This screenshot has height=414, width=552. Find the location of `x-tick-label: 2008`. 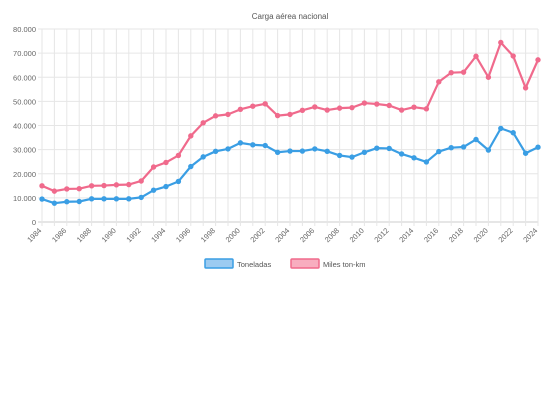

x-tick-label: 2008 is located at coordinates (332, 235).